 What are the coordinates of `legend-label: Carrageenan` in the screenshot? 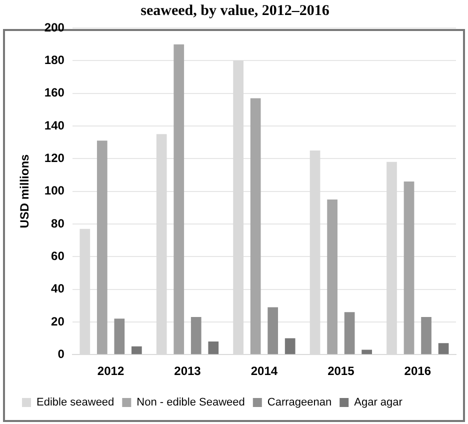 It's located at (299, 402).